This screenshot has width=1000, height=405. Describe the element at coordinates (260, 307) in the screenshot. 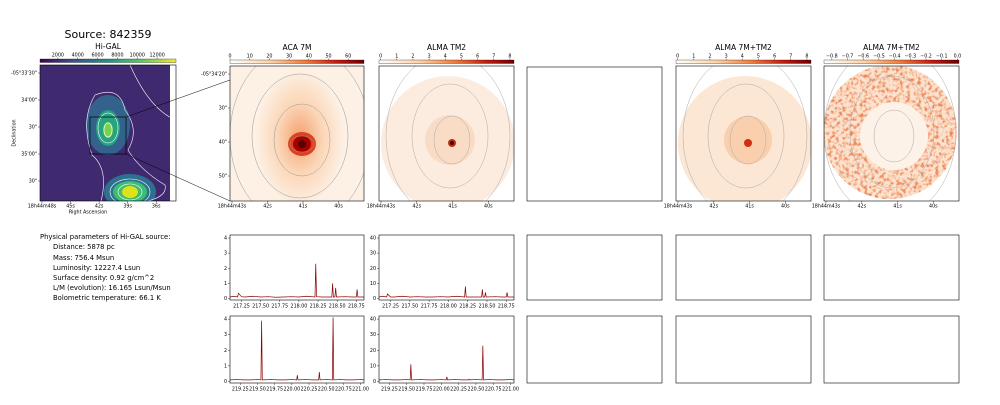

I see `x-tick-label: 217.50` at that location.